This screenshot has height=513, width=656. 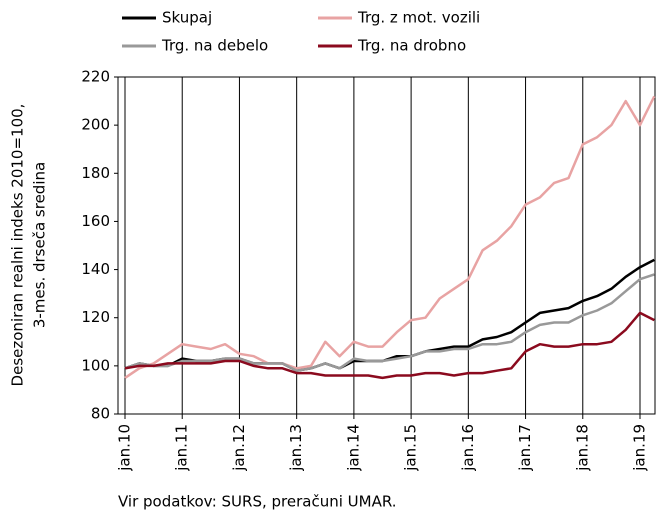 I want to click on x-tick-label: jan.15, so click(x=411, y=448).